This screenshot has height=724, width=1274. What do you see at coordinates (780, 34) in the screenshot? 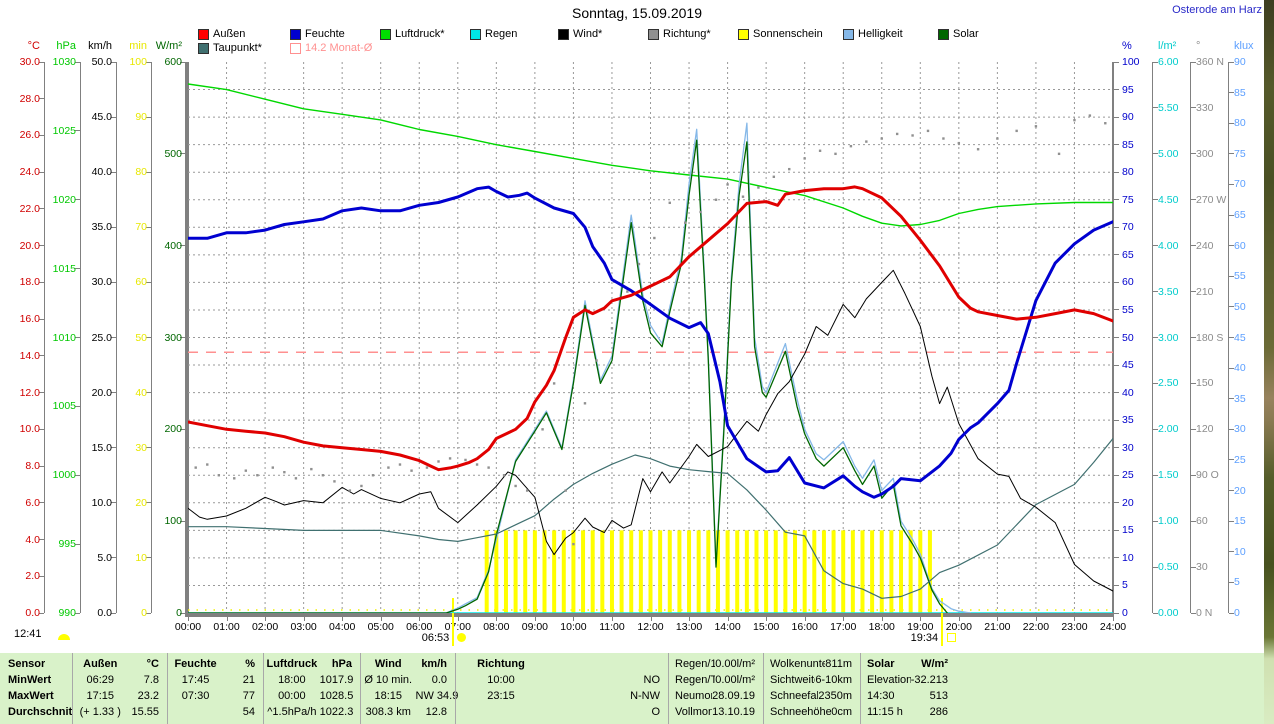
I see `legend-item-sonnenschein: Sonnenschein` at bounding box center [780, 34].